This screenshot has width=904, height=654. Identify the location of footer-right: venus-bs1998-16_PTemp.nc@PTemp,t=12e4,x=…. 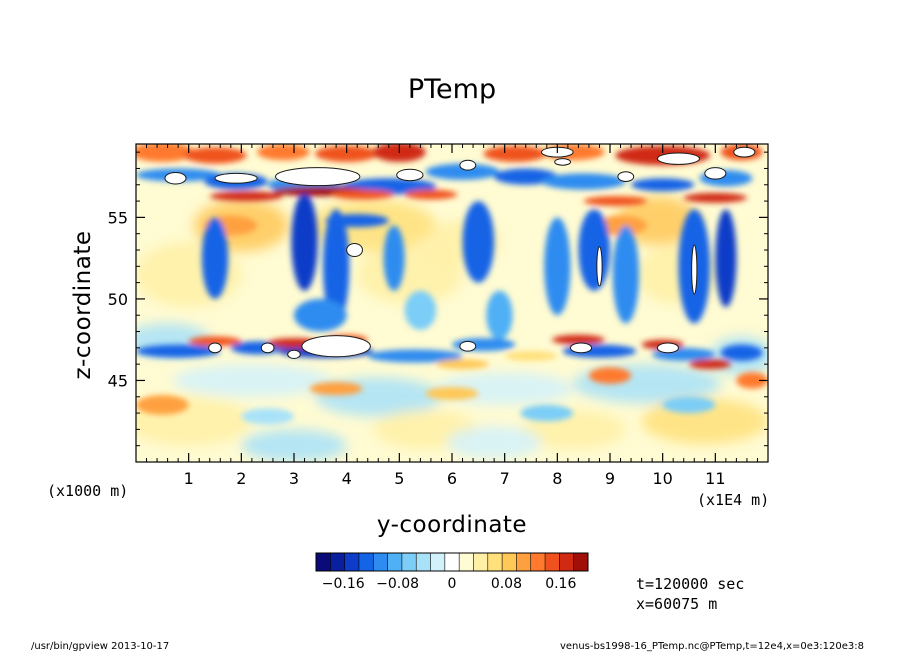
(711, 646).